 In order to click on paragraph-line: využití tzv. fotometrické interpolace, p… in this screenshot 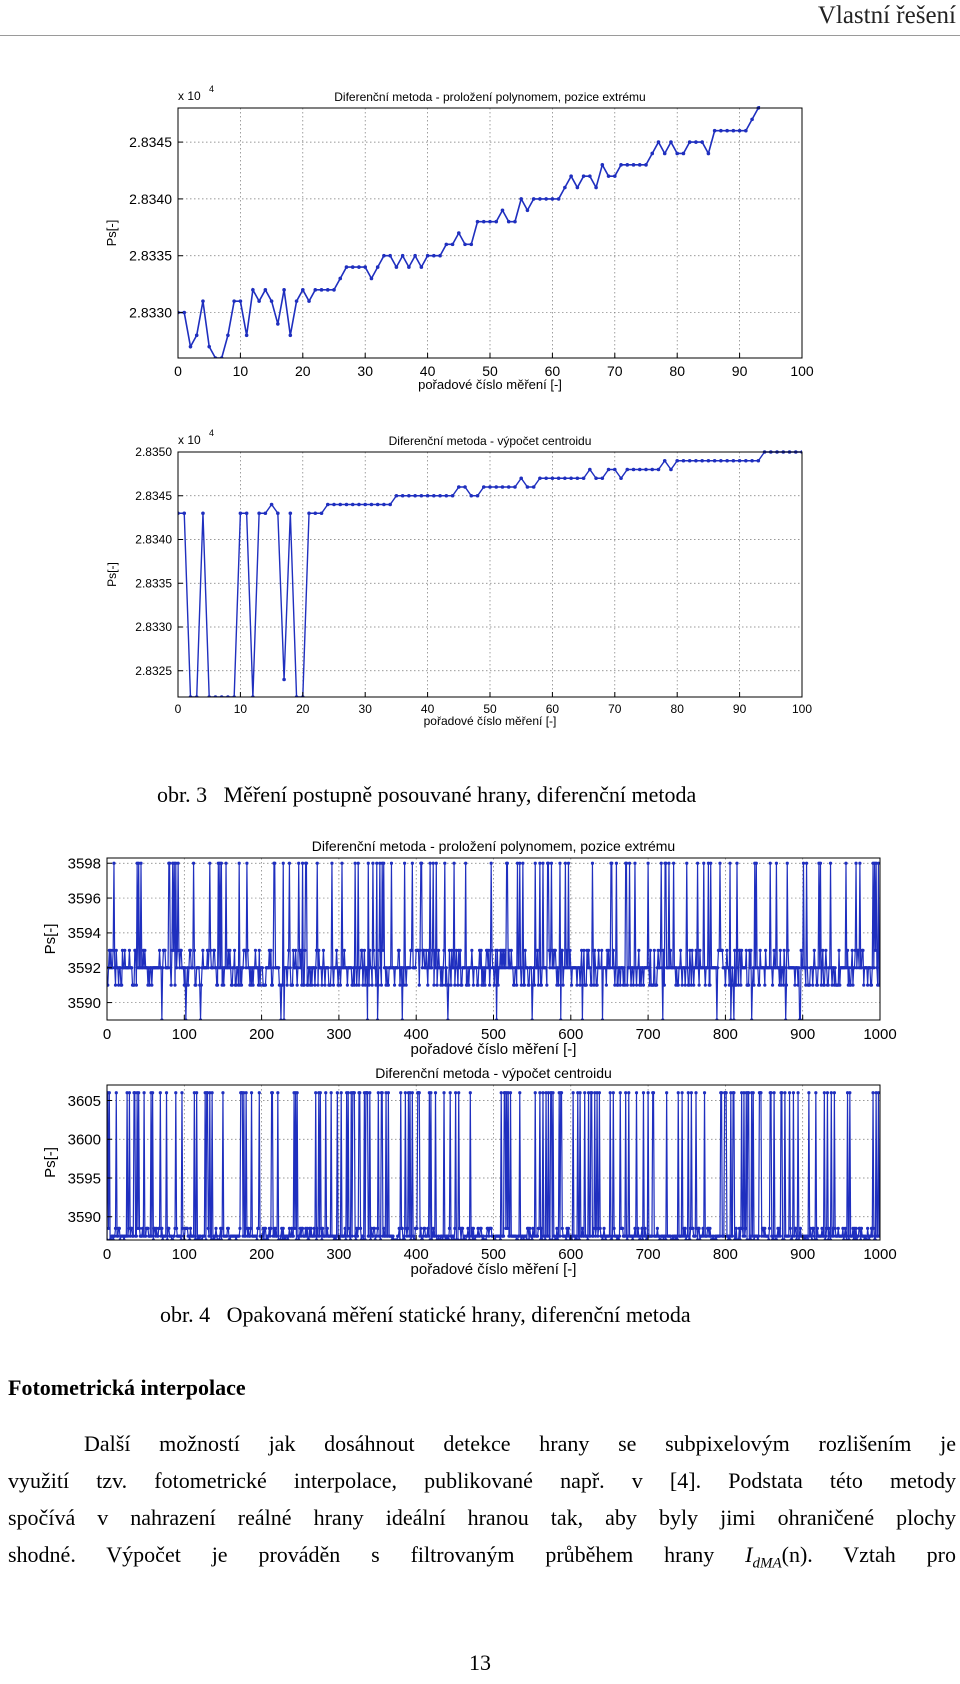, I will do `click(482, 1480)`.